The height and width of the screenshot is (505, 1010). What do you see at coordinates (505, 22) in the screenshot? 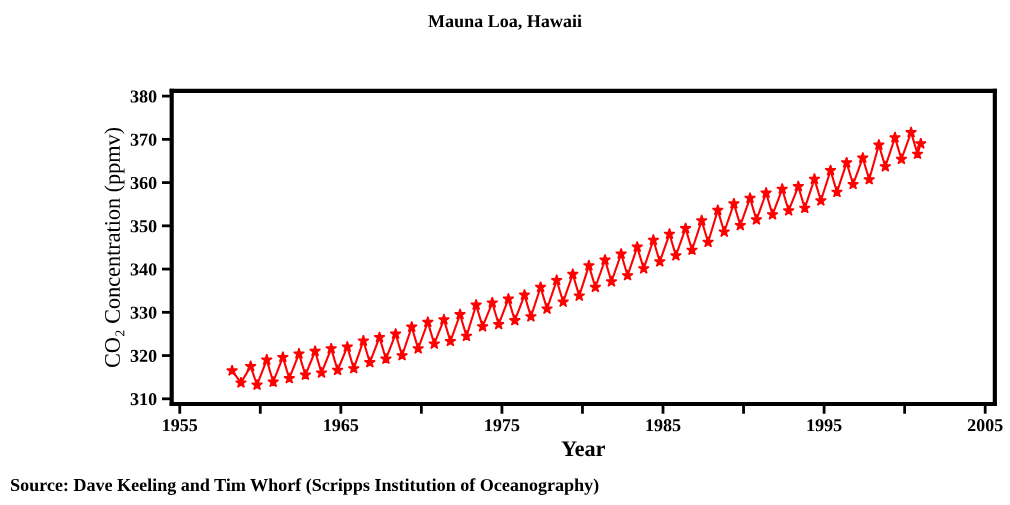
I see `chart-title: Mauna Loa, Hawaii` at bounding box center [505, 22].